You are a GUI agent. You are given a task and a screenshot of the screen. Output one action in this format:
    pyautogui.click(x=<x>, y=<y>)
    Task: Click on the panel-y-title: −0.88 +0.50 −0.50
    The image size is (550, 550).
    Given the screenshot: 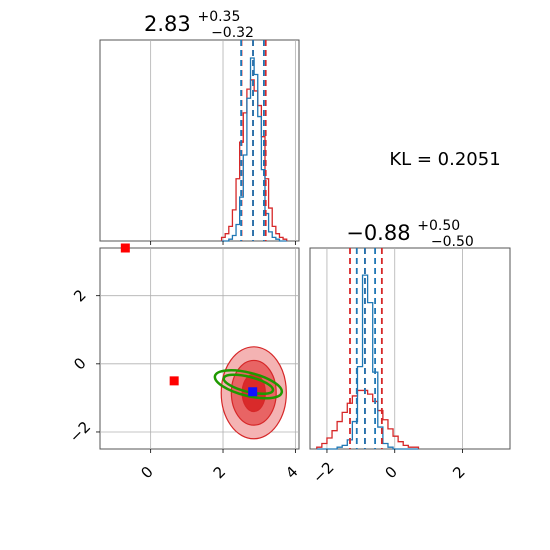 What is the action you would take?
    pyautogui.click(x=410, y=230)
    